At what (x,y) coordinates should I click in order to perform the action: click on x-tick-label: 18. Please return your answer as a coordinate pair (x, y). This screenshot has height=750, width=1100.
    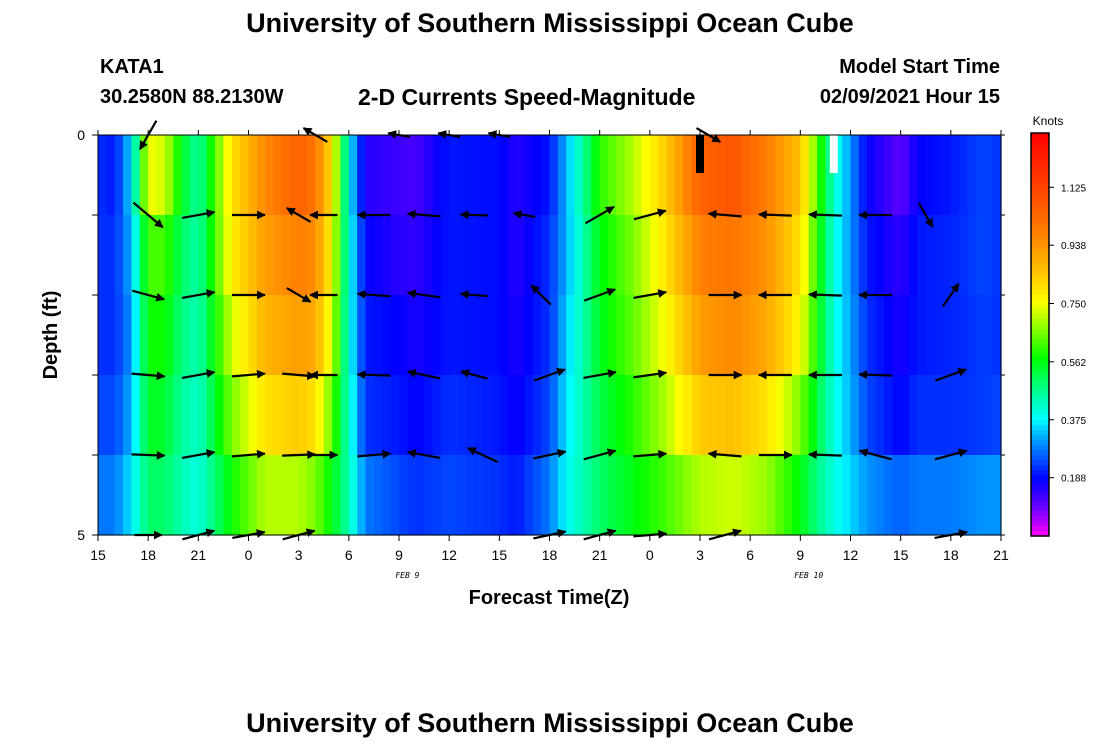
    Looking at the image, I should click on (550, 555).